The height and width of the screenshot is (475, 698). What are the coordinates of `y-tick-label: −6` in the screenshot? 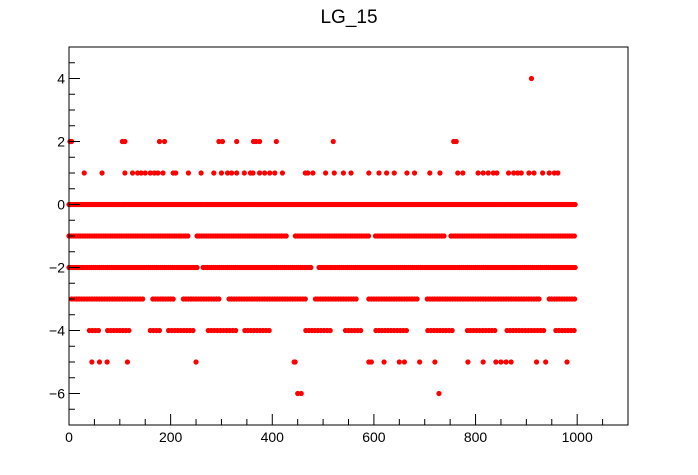 It's located at (57, 394).